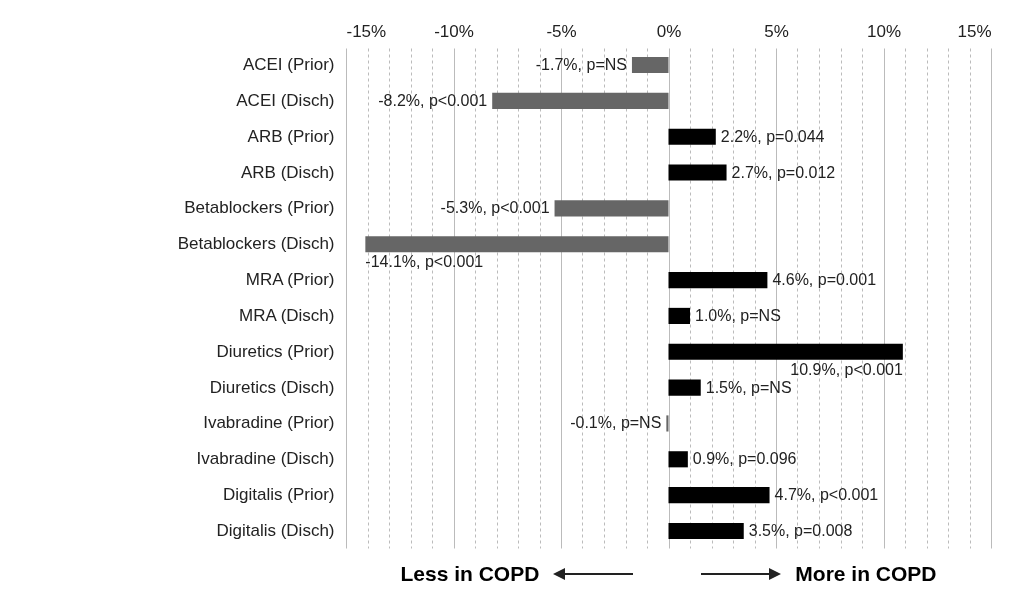 This screenshot has height=605, width=1012. Describe the element at coordinates (279, 495) in the screenshot. I see `y-tick-label: Digitalis (Prior)` at that location.